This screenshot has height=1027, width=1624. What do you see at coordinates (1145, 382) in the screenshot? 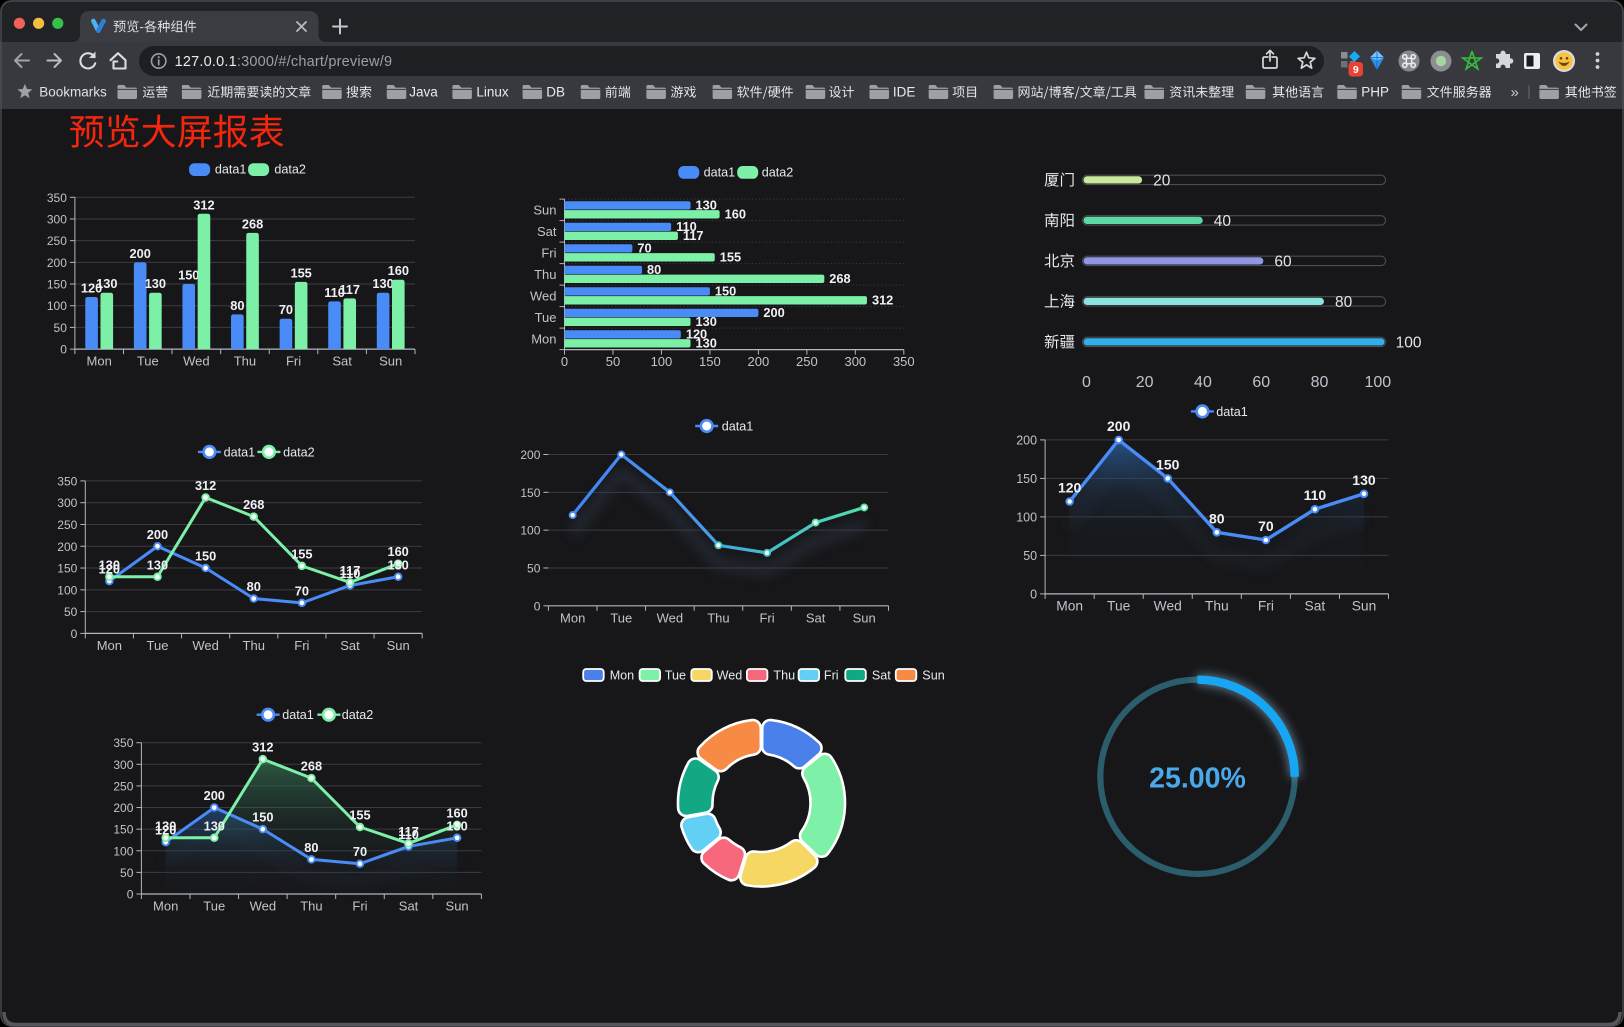
I see `svg-text: 20` at bounding box center [1145, 382].